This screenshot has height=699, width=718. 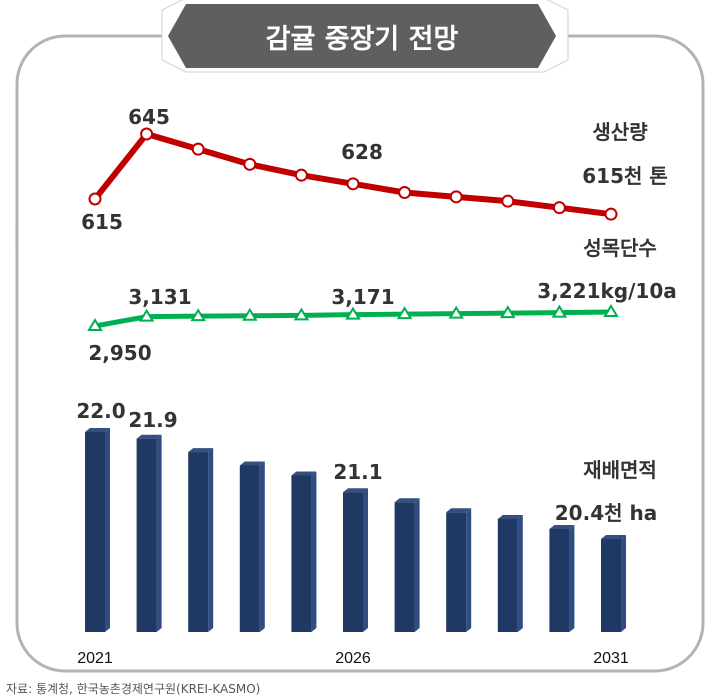 What do you see at coordinates (611, 658) in the screenshot?
I see `x-tick-label: 2031` at bounding box center [611, 658].